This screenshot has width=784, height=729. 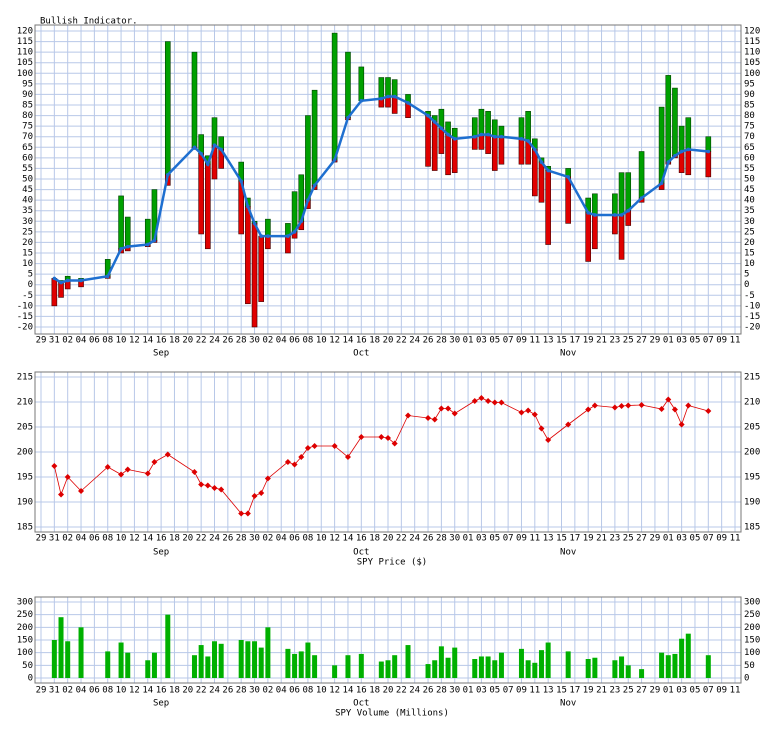 I want to click on y-tick-label: 210, so click(x=752, y=403).